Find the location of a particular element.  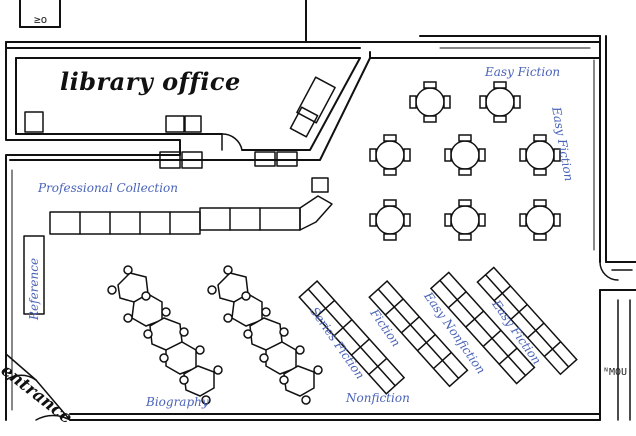

office-furniture is located at coordinates (180, 122).